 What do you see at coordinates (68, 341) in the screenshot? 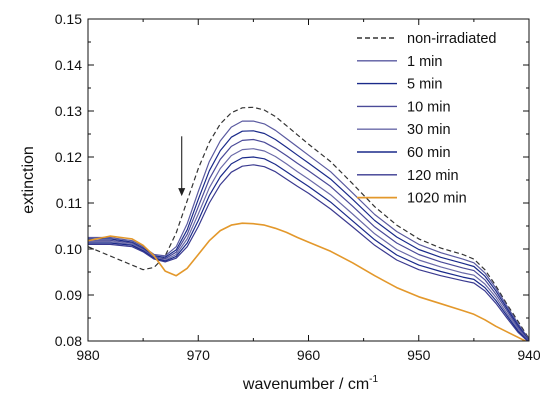
I see `y-tick-label: 0.08` at bounding box center [68, 341].